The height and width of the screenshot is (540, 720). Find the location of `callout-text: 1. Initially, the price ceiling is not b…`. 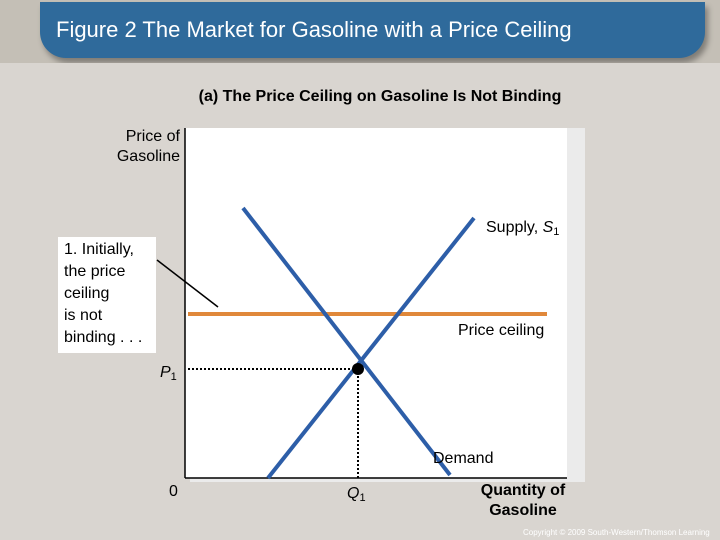

callout-text: 1. Initially, the price ceiling is not b… is located at coordinates (103, 293).